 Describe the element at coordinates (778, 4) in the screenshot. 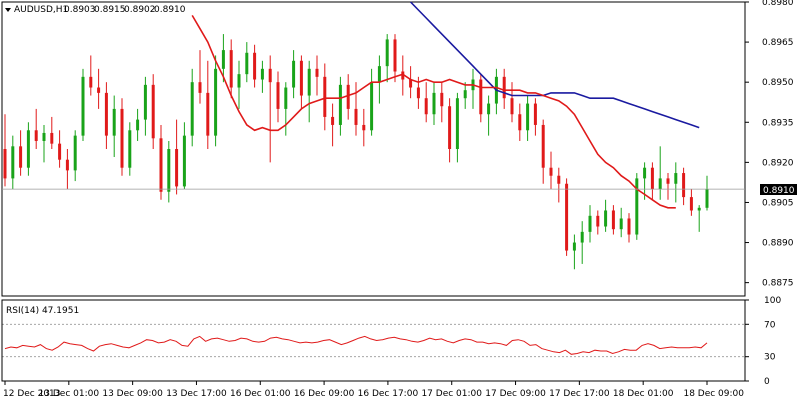

I see `price-tick-label: 0.8980` at that location.